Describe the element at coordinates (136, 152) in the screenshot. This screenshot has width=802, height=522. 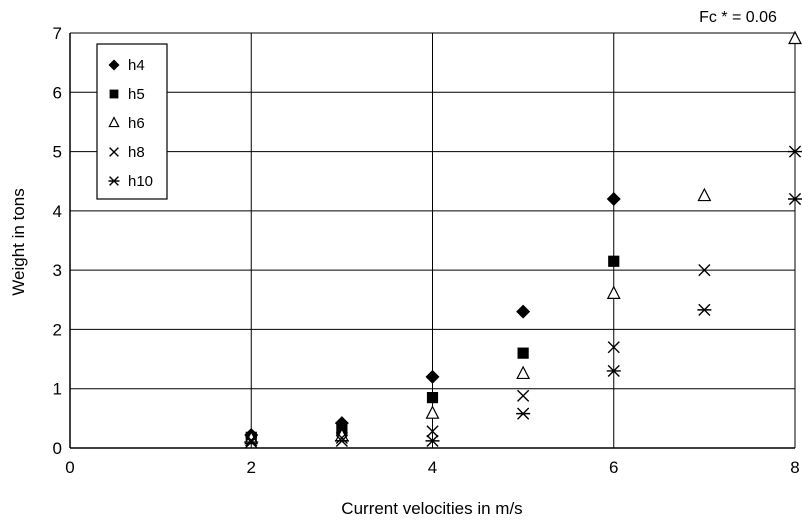
I see `legend-label-h8: h8` at that location.